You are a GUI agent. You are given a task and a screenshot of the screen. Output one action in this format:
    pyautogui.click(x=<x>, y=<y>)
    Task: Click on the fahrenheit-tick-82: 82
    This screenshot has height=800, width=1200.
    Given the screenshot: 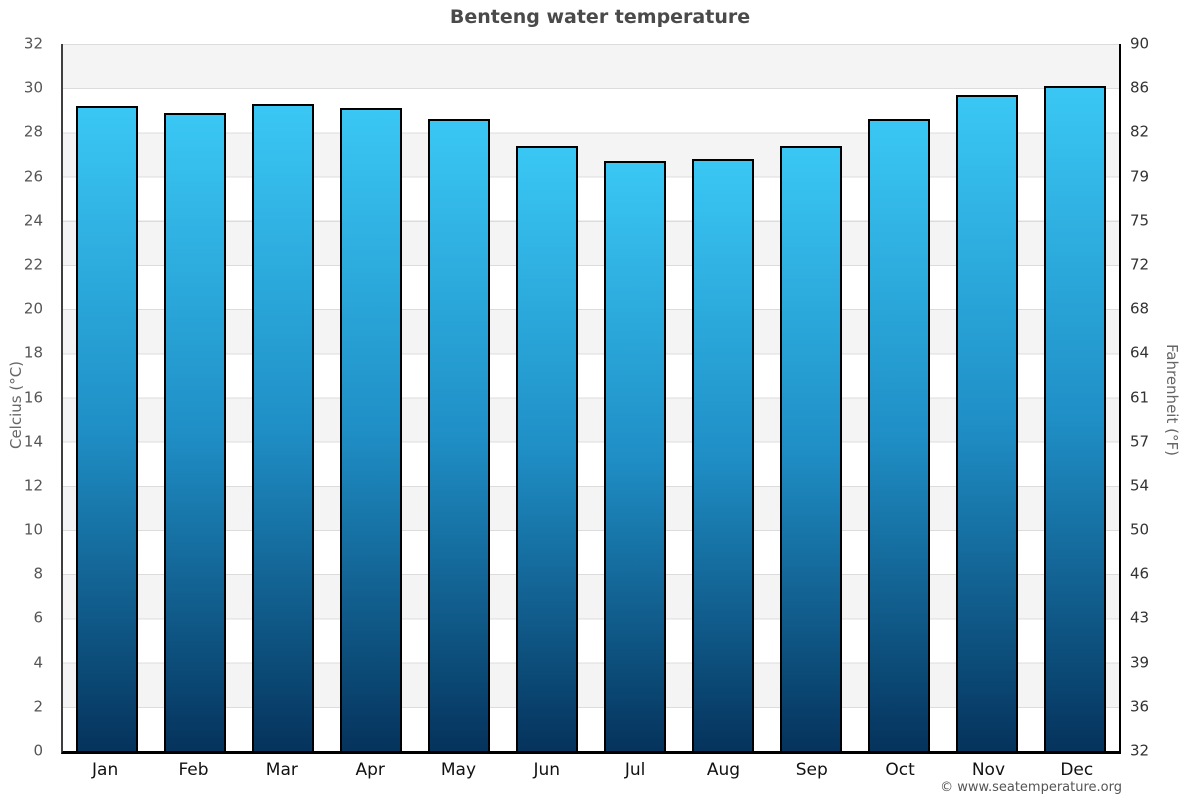 What is the action you would take?
    pyautogui.click(x=1140, y=131)
    